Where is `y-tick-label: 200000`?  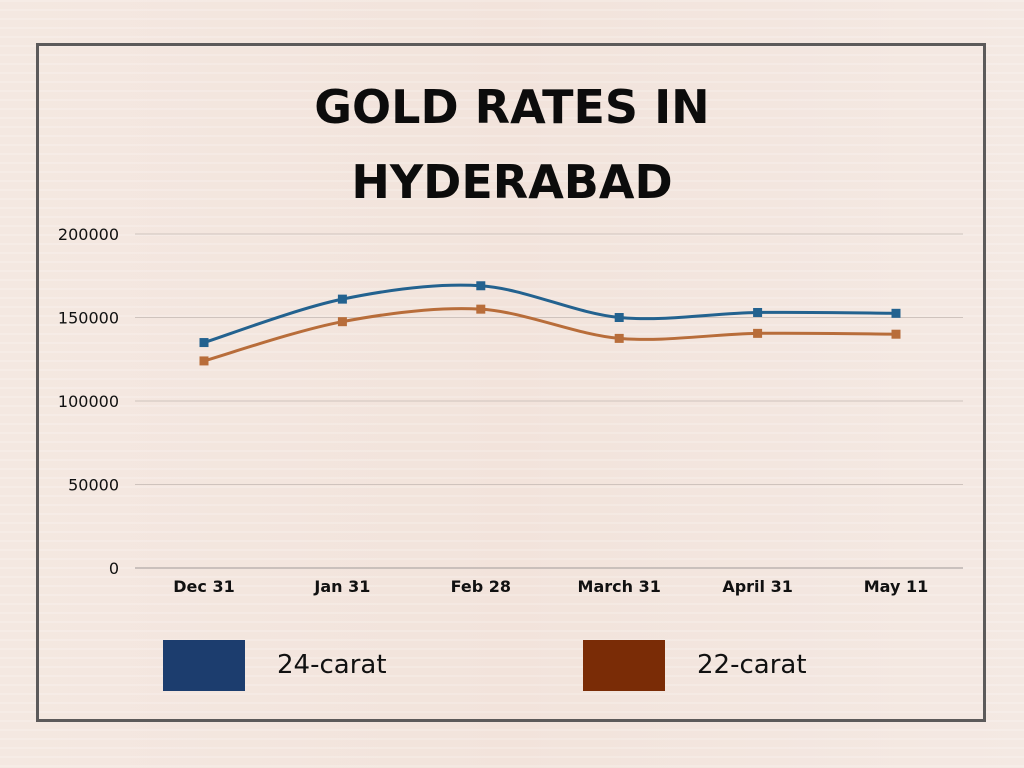
y-tick-label: 200000 is located at coordinates (88, 234).